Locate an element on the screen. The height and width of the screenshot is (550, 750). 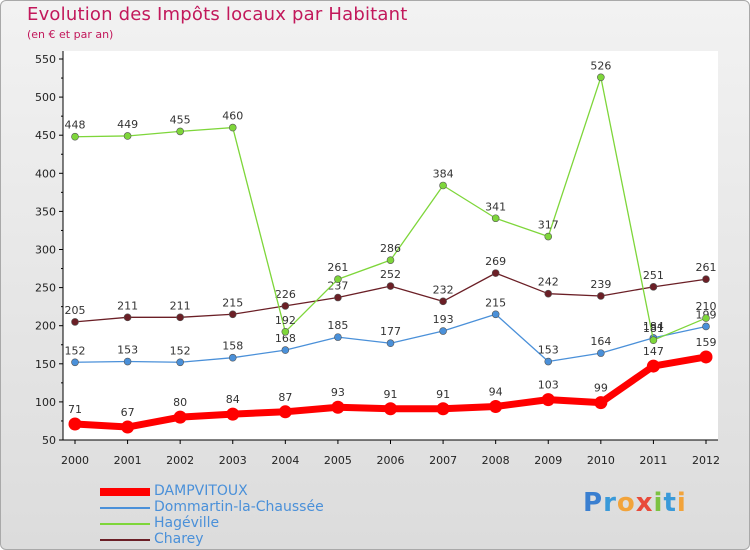
y-tick-label: 500 is located at coordinates (45, 97).